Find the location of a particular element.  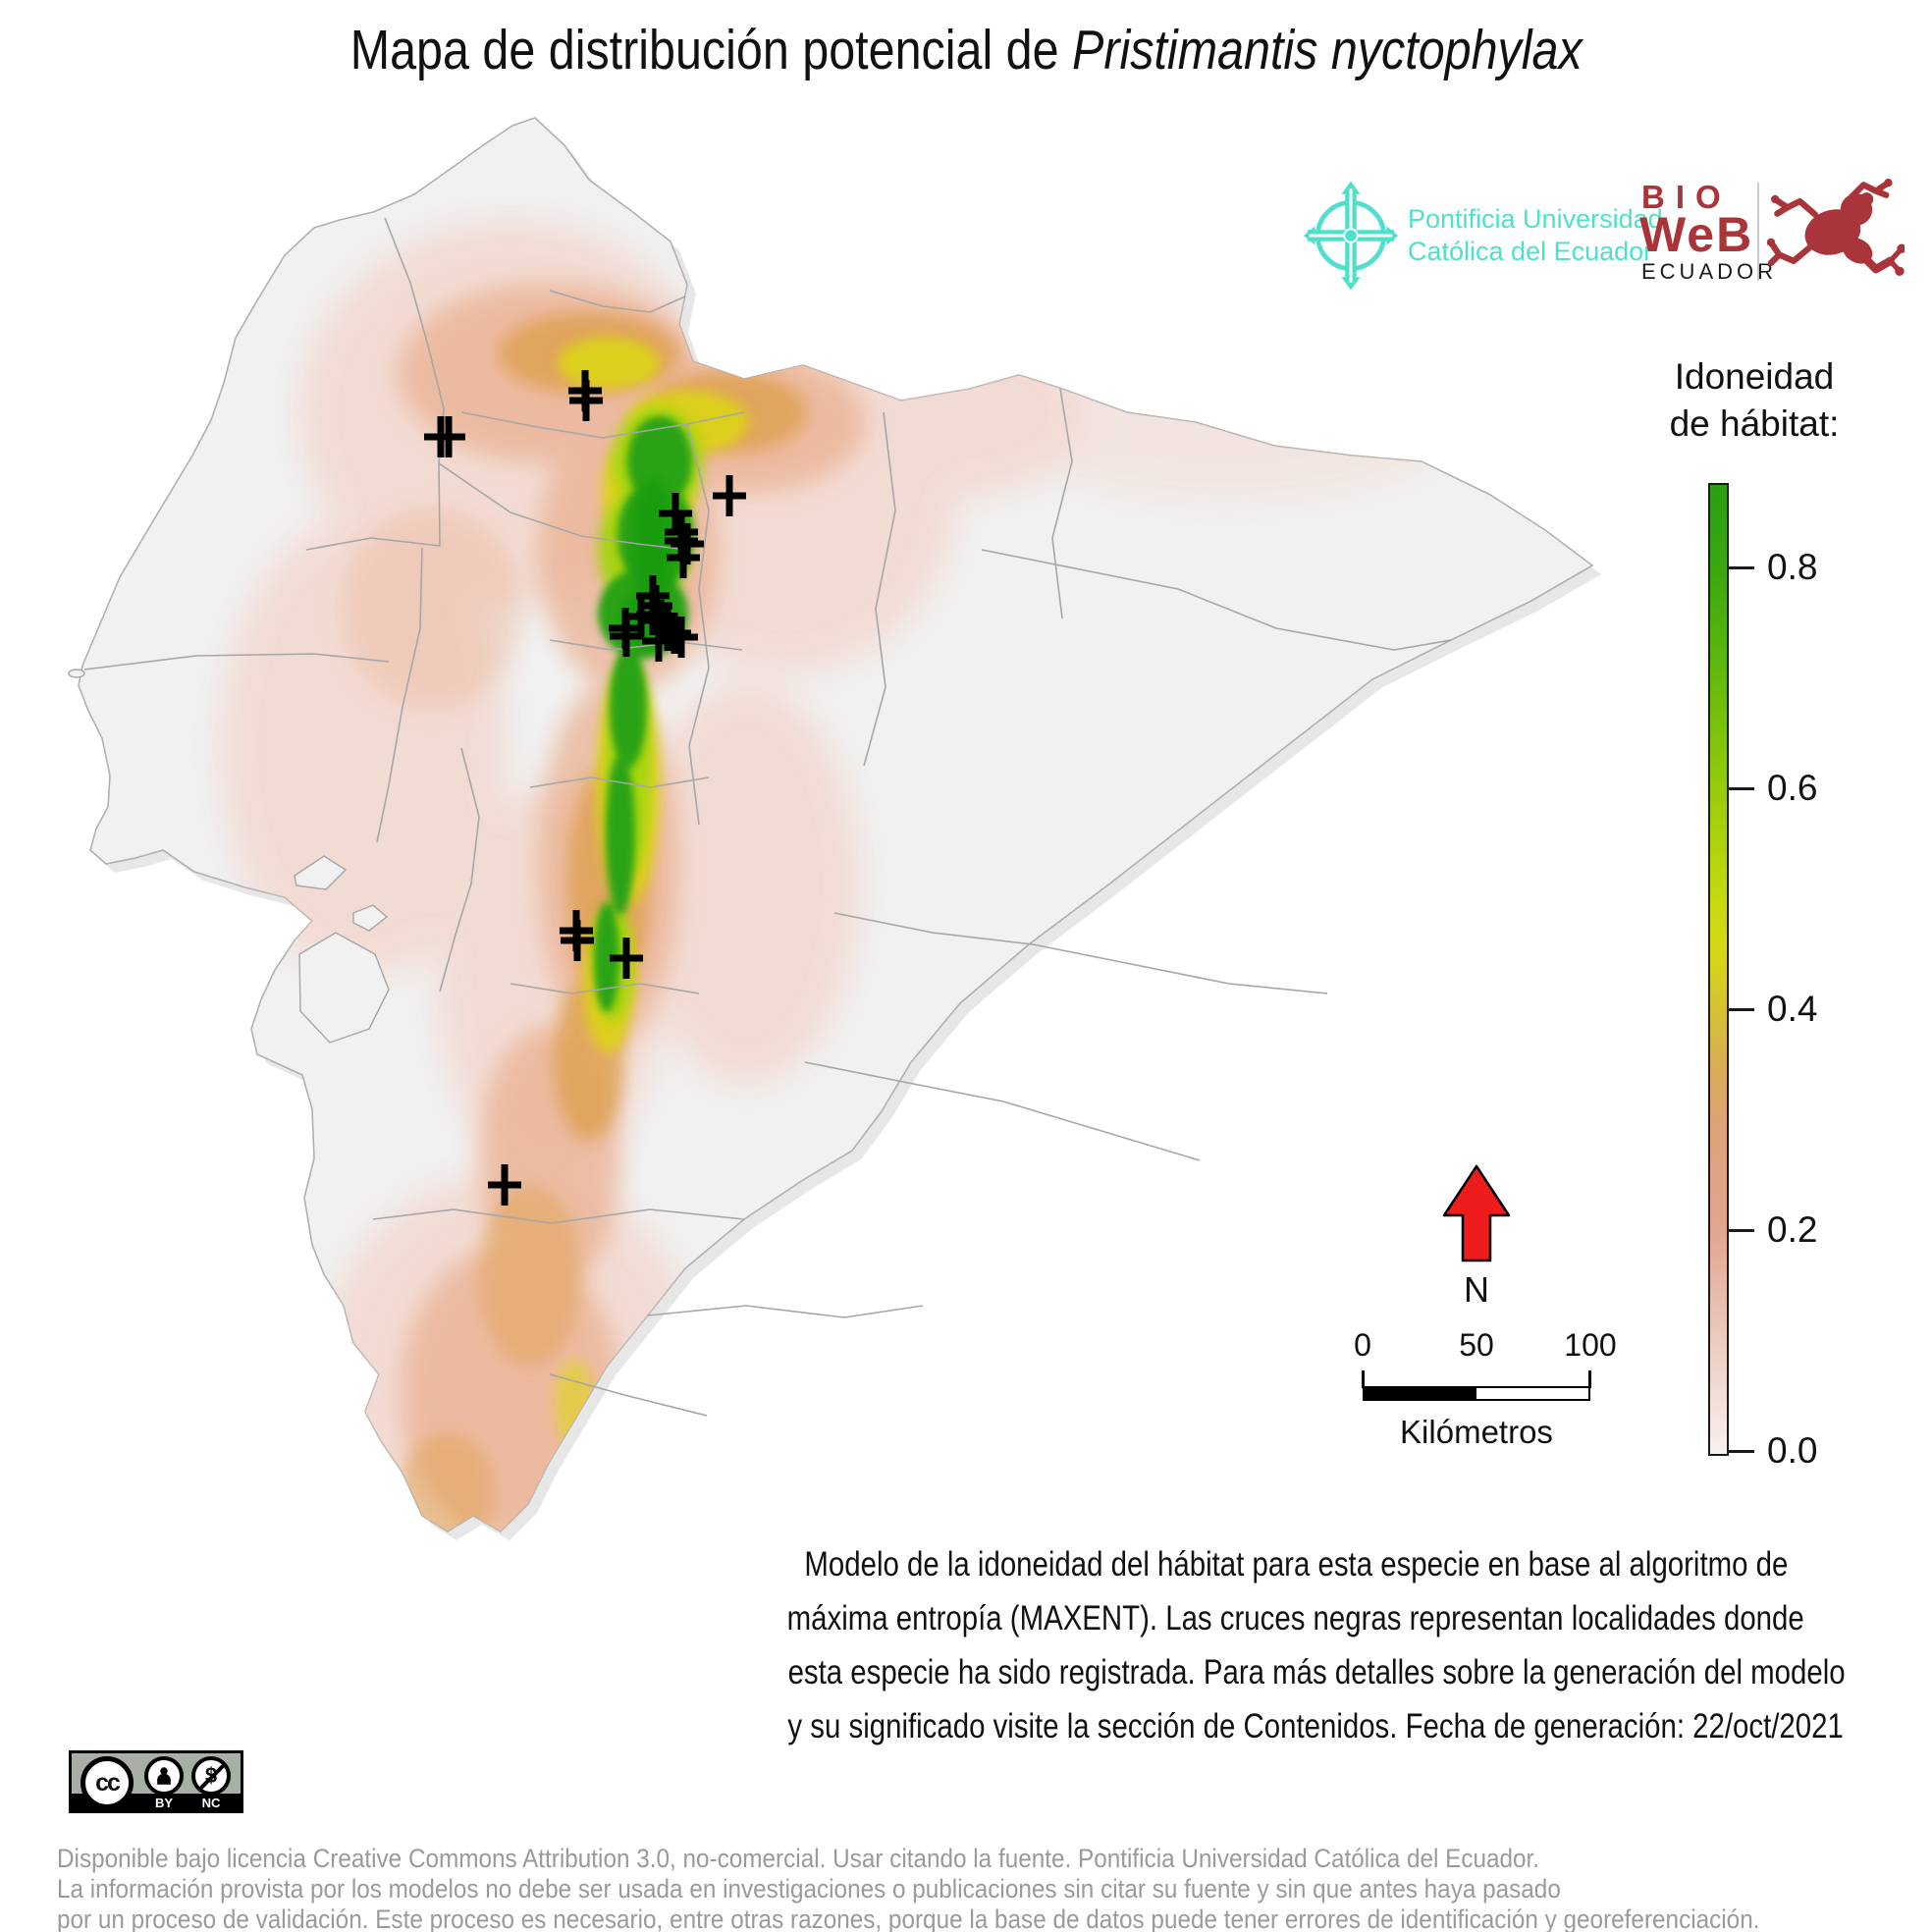

cc-by-label: BY is located at coordinates (164, 1803).